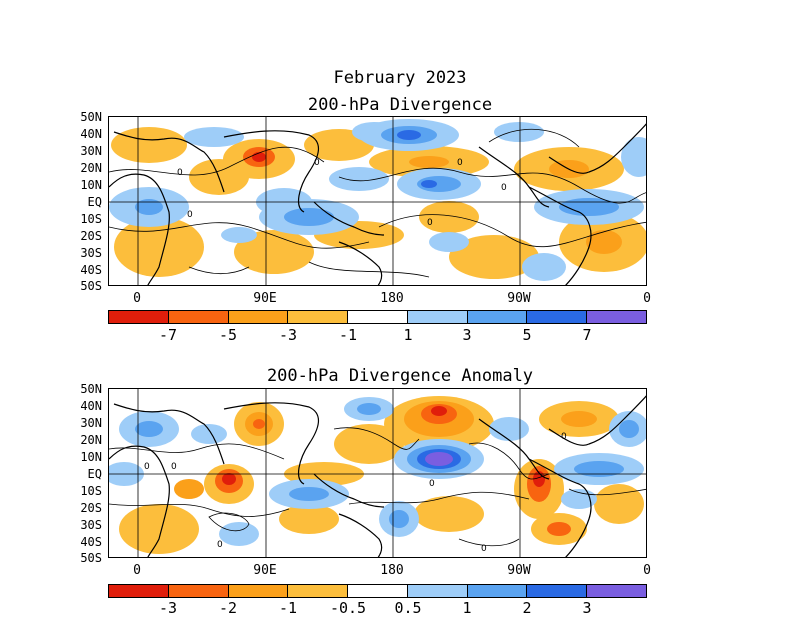 This screenshot has width=800, height=618. I want to click on colorbar-divergence, so click(377, 317).